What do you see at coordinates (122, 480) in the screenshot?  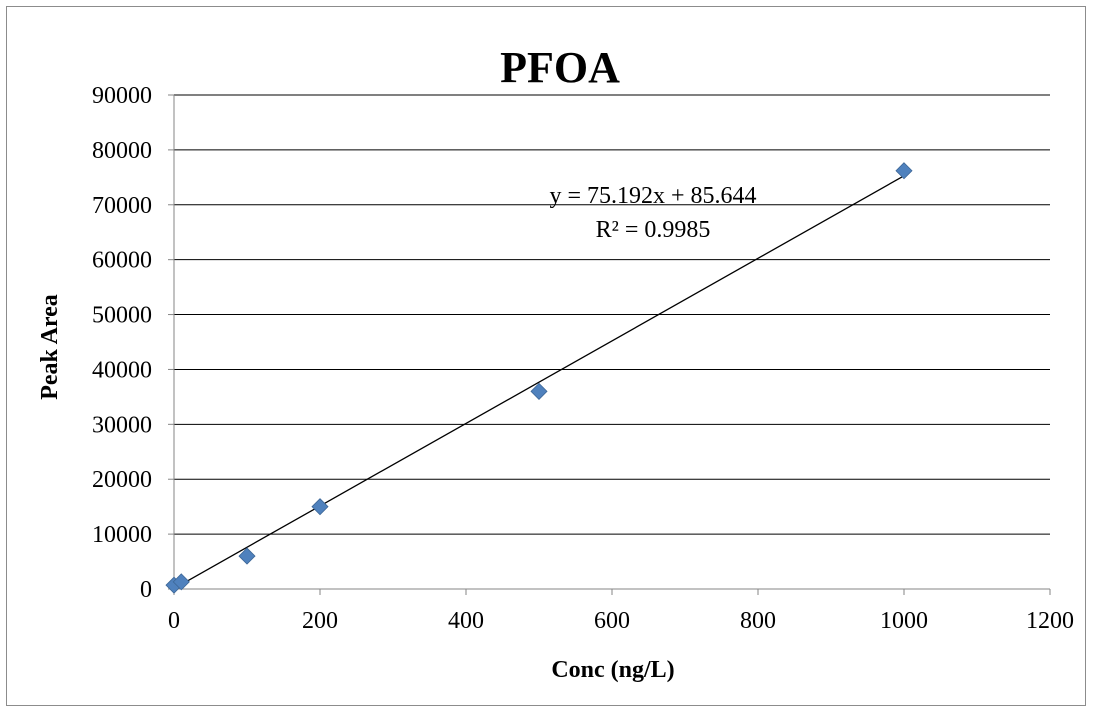 I see `y-tick-label: 20000` at bounding box center [122, 480].